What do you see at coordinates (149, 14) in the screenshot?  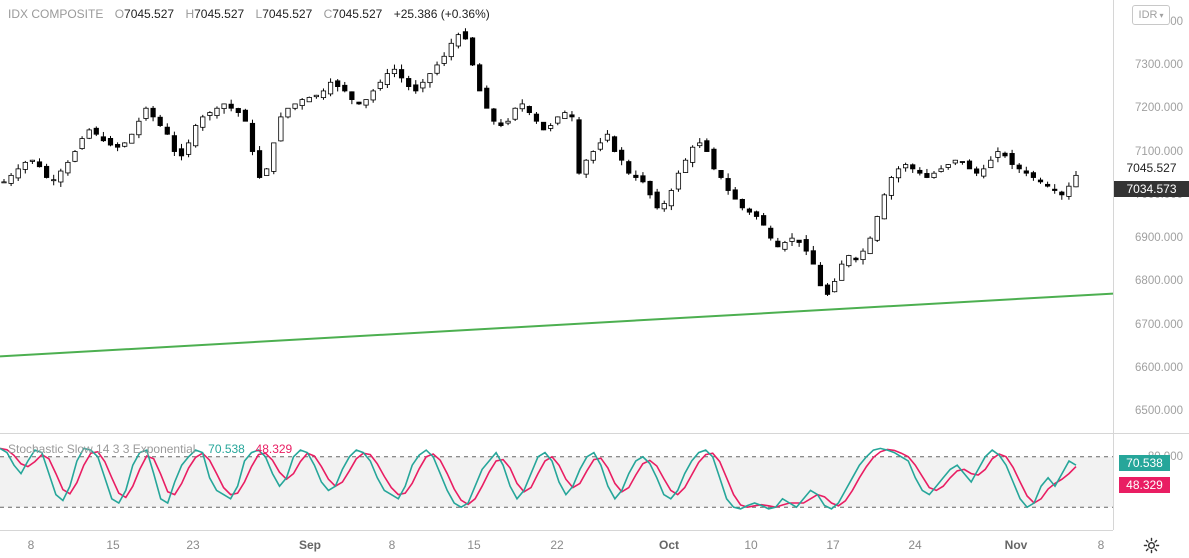 I see `open-value: 7045.527` at bounding box center [149, 14].